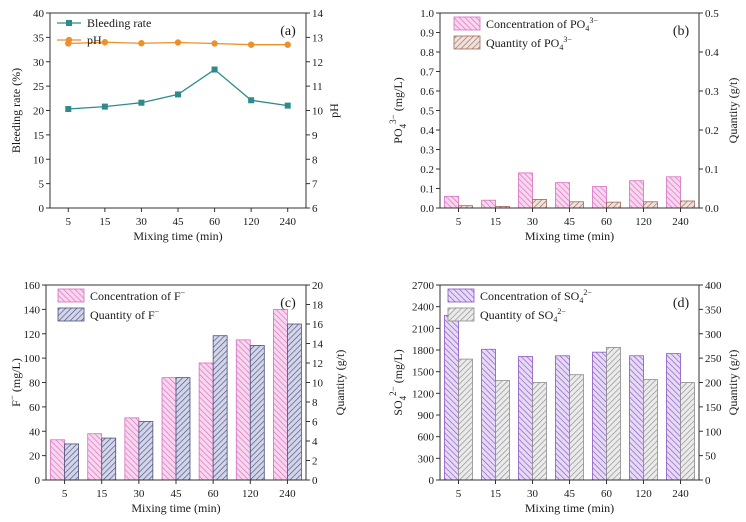  What do you see at coordinates (35, 457) in the screenshot?
I see `y-tick-label-left: 20` at bounding box center [35, 457].